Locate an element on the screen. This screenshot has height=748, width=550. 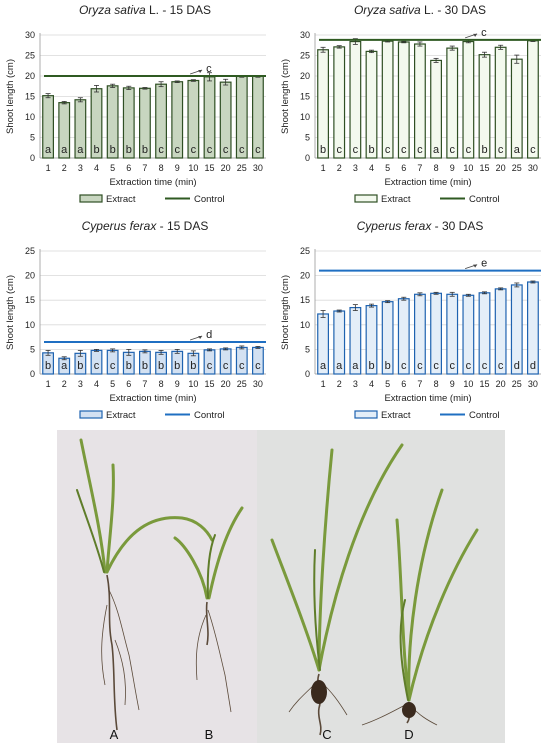
photo-label-b: B is located at coordinates (209, 734).